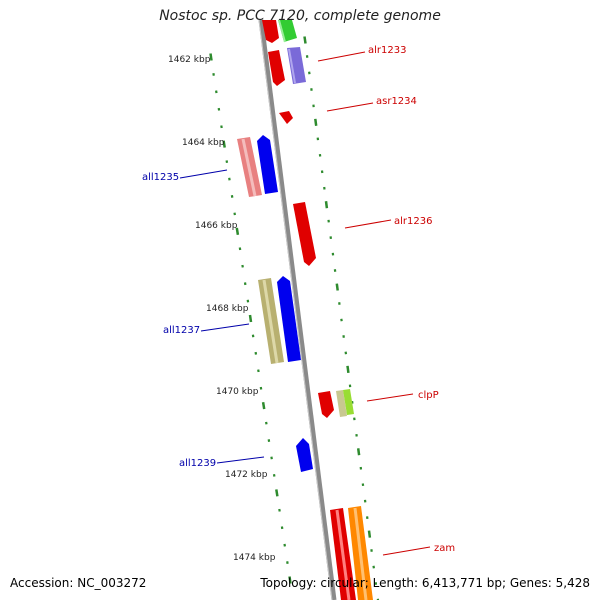 The height and width of the screenshot is (600, 600). What do you see at coordinates (396, 101) in the screenshot?
I see `label-asr1234: asr1234` at bounding box center [396, 101].